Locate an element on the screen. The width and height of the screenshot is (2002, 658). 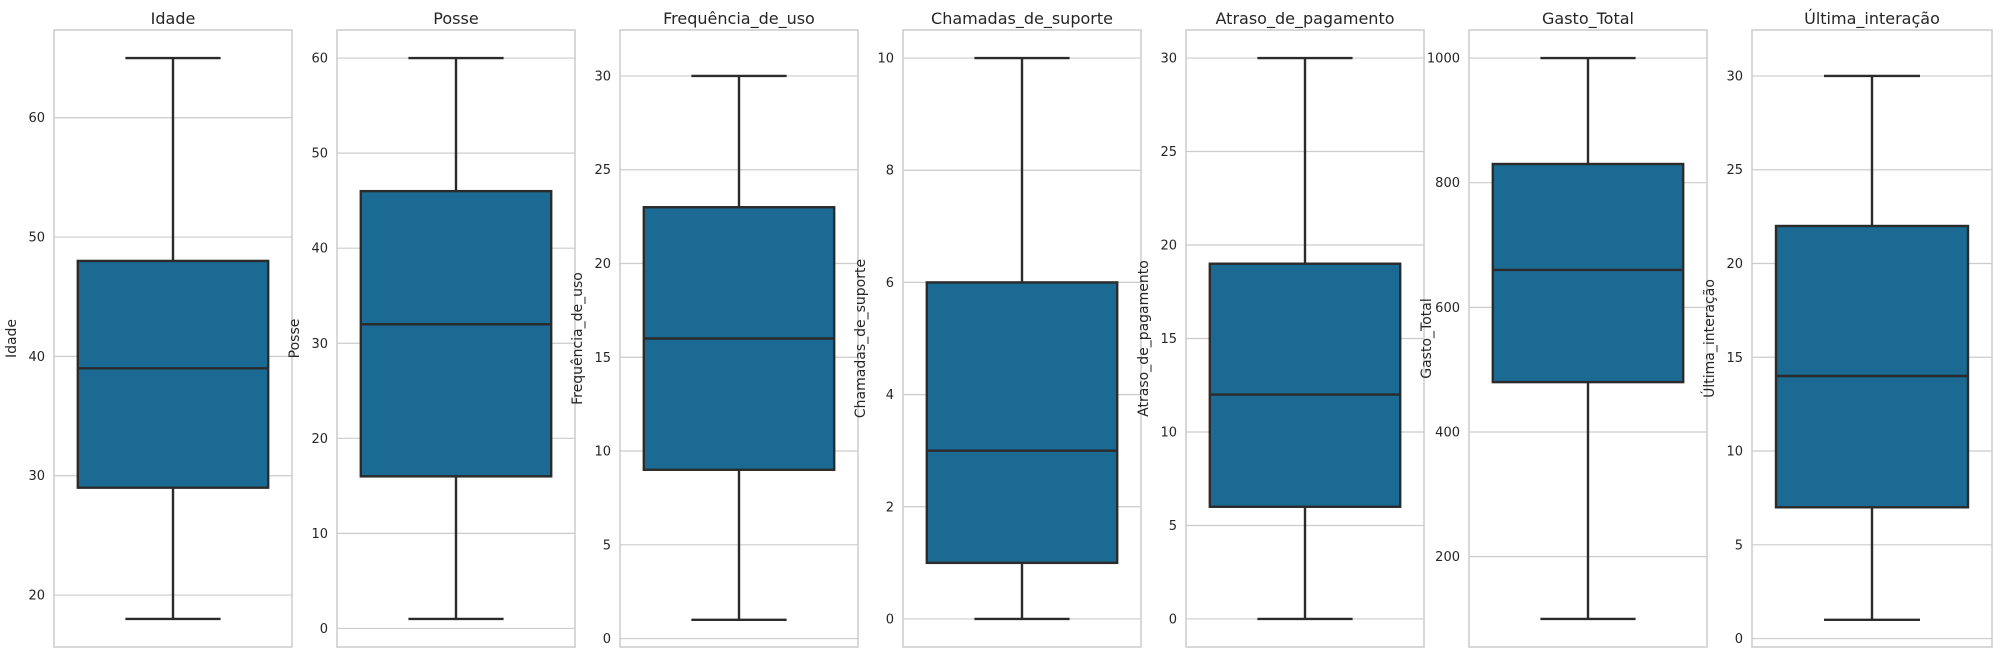
y-axis-label: Gasto_Total is located at coordinates (1427, 338).